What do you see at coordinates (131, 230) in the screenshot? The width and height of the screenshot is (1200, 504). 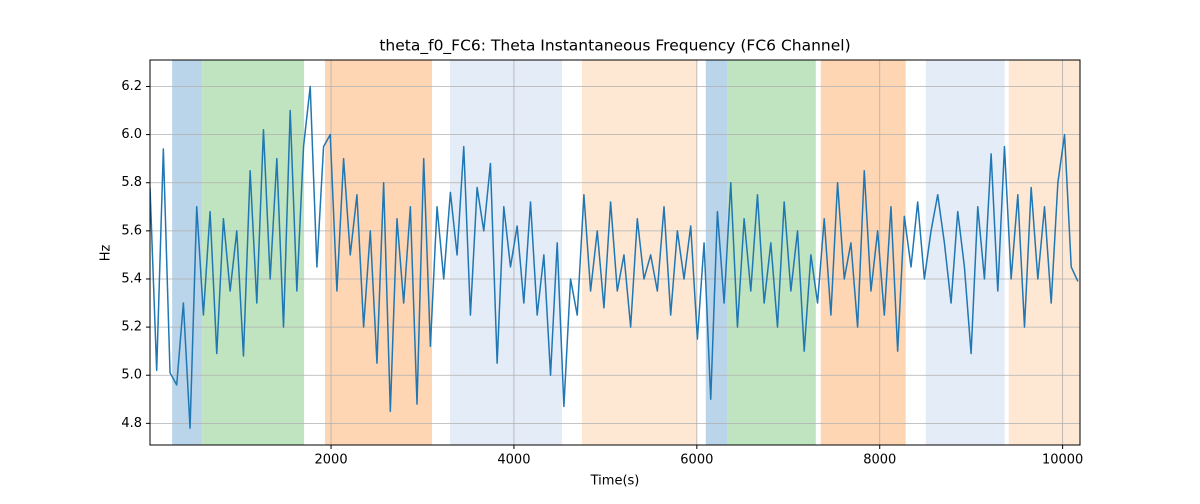 I see `y-tick-label: 5.6` at bounding box center [131, 230].